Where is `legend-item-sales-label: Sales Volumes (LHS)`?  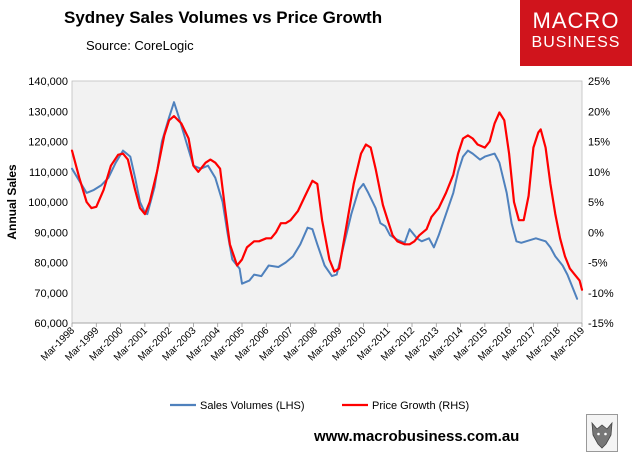 legend-item-sales-label: Sales Volumes (LHS) is located at coordinates (252, 406).